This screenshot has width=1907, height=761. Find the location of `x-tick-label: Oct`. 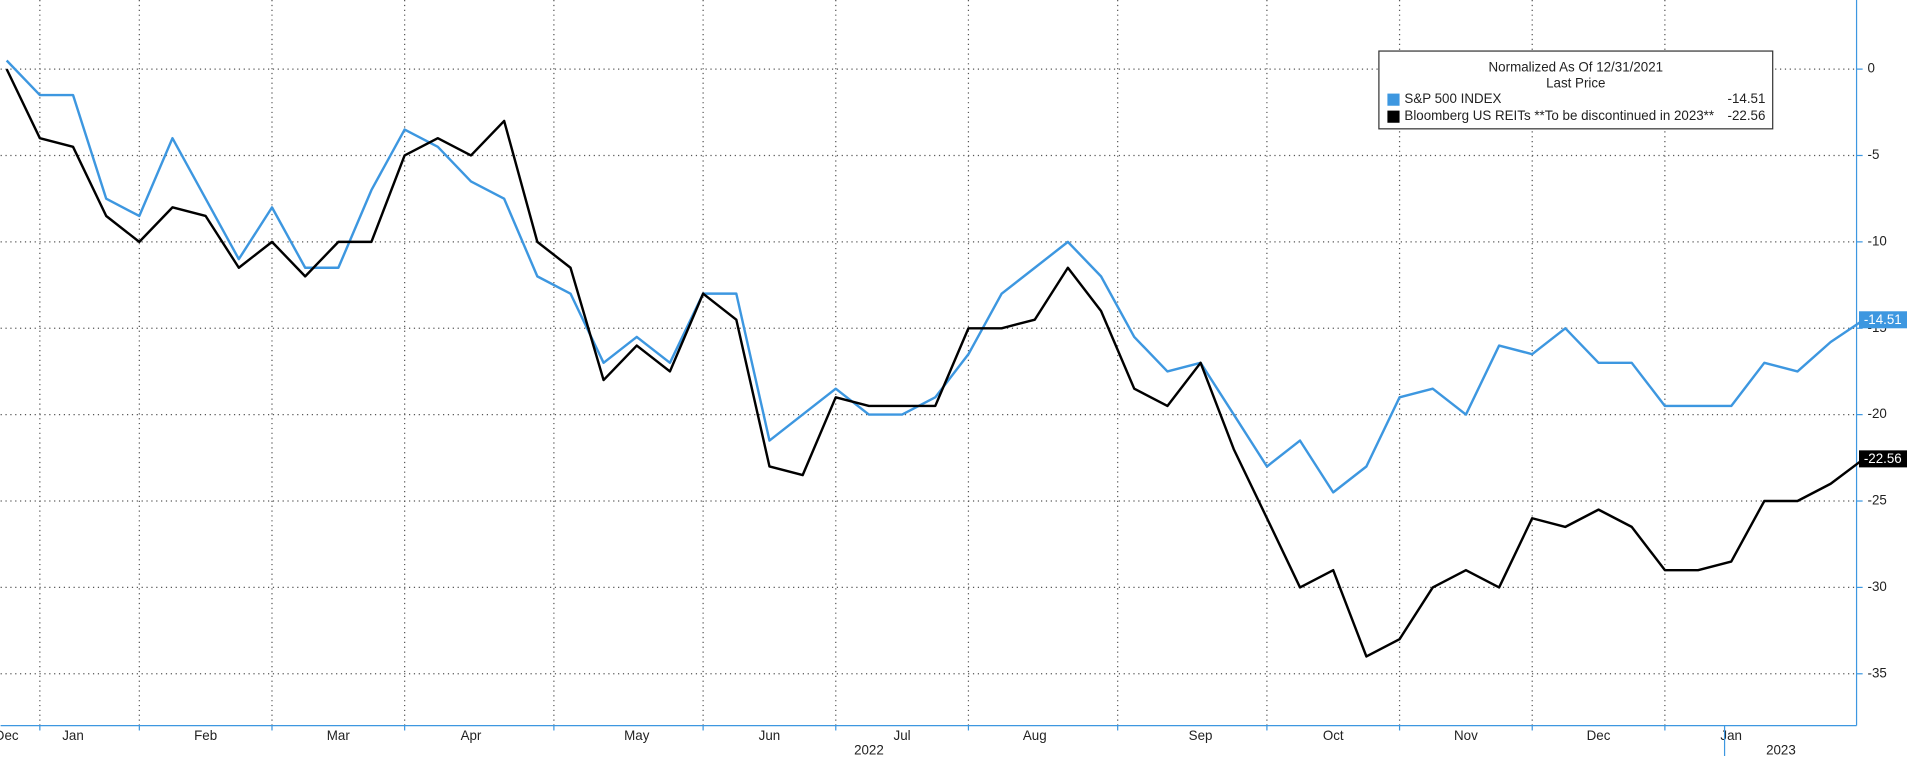

x-tick-label: Oct is located at coordinates (1333, 735).